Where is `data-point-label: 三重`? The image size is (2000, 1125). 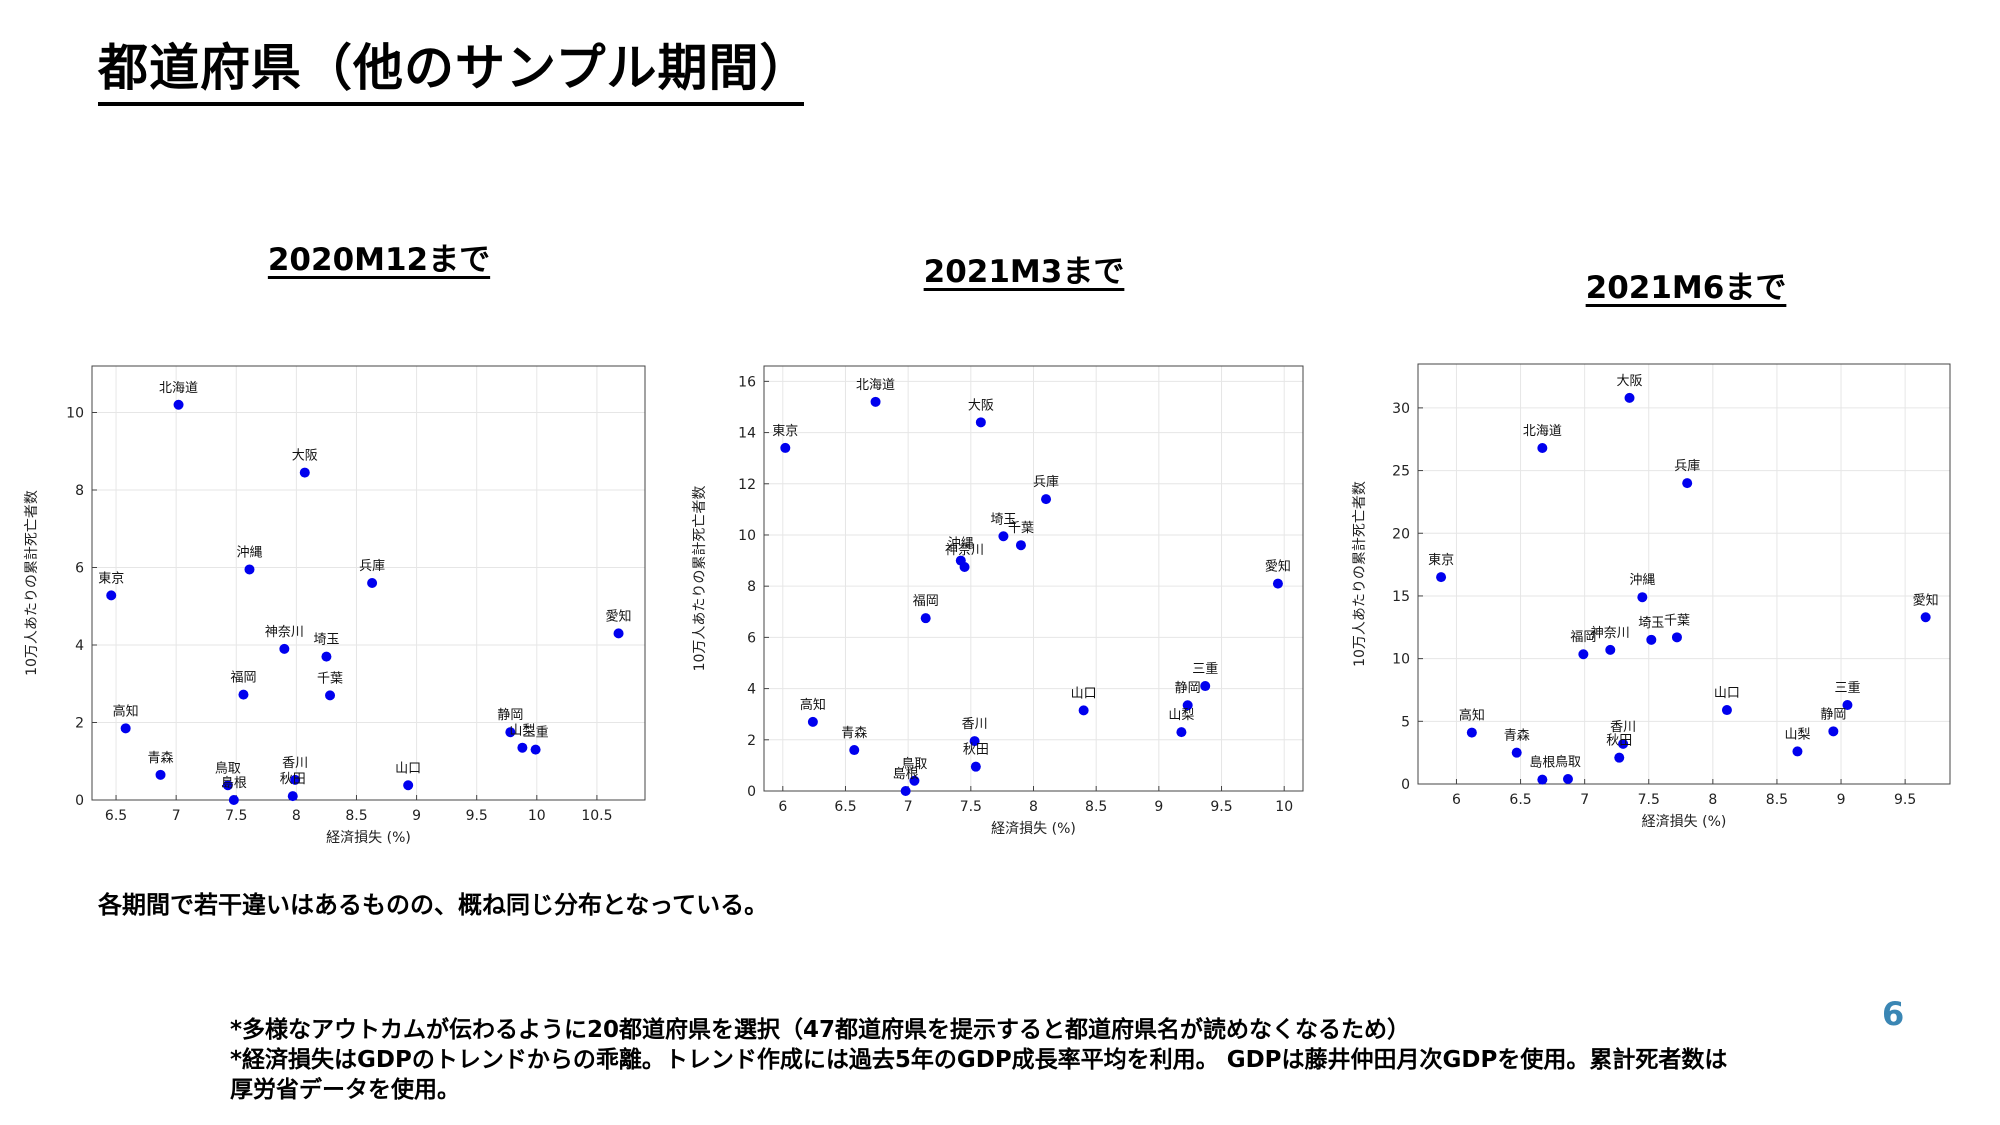
data-point-label: 三重 is located at coordinates (1205, 669).